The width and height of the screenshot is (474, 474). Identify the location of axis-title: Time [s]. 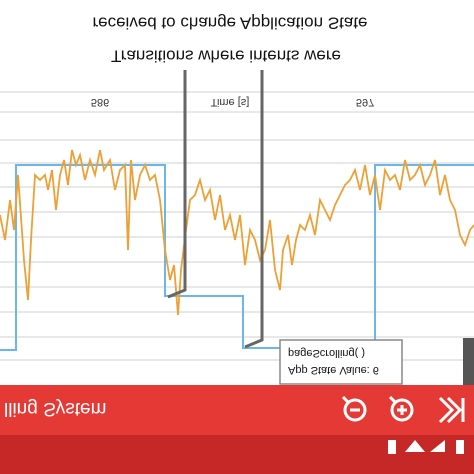
(230, 102).